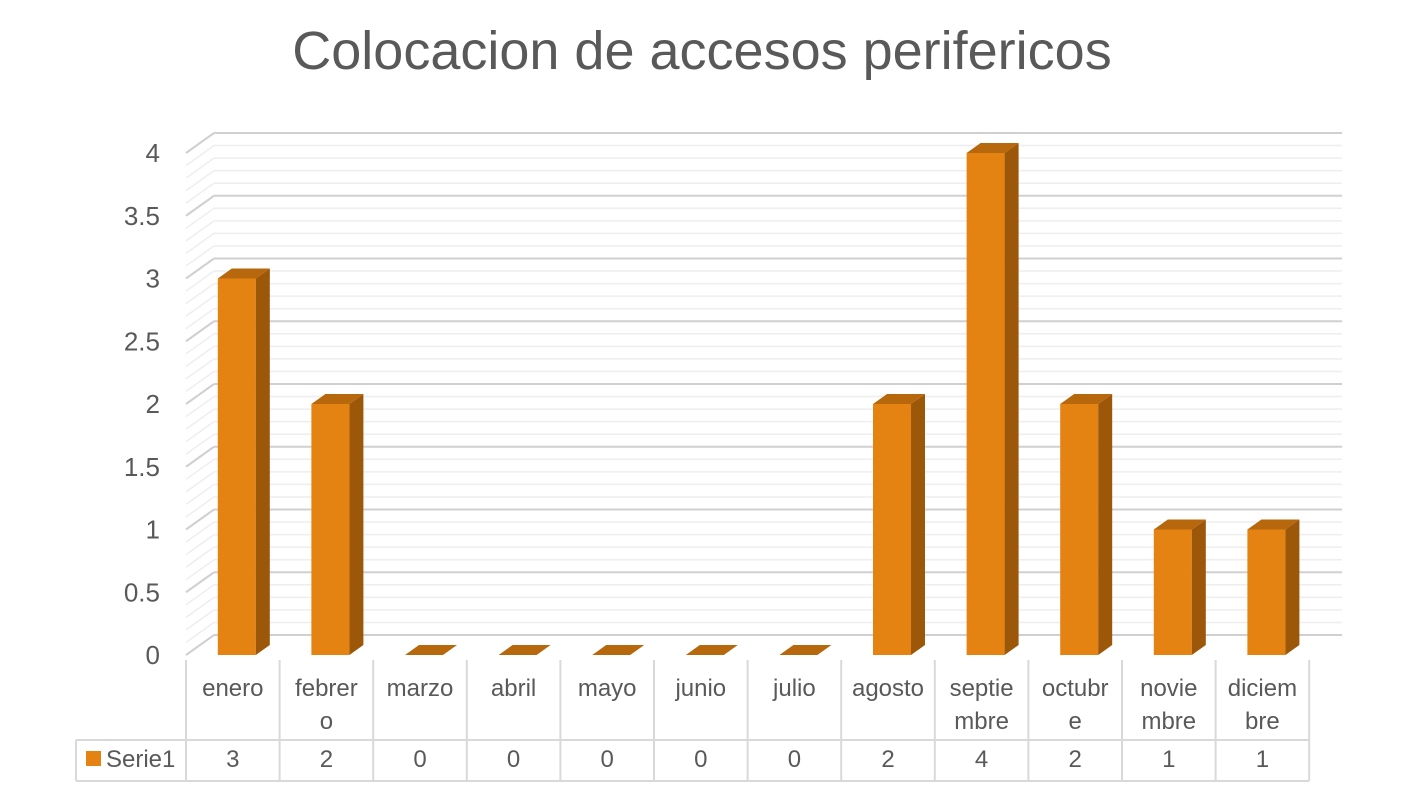 The height and width of the screenshot is (800, 1404). Describe the element at coordinates (513, 688) in the screenshot. I see `x-tick-label: abril` at that location.